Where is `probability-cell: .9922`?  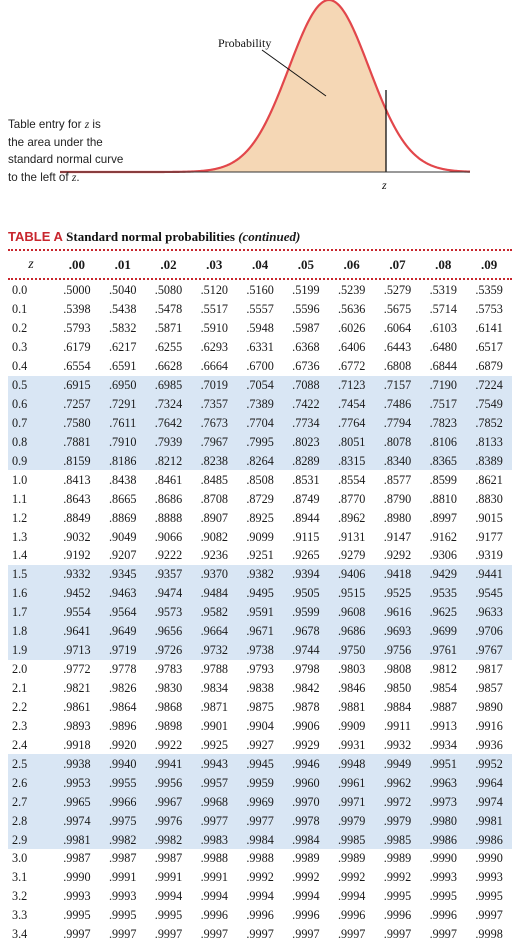 probability-cell: .9922 is located at coordinates (168, 744).